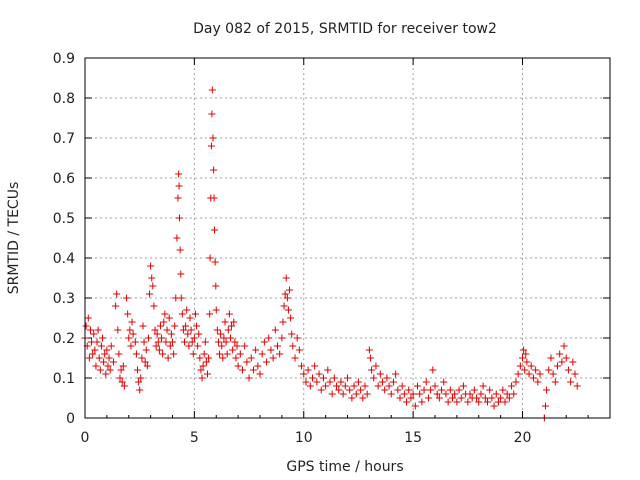 This screenshot has width=640, height=480. What do you see at coordinates (64, 99) in the screenshot?
I see `y-tick-label: 0.8` at bounding box center [64, 99].